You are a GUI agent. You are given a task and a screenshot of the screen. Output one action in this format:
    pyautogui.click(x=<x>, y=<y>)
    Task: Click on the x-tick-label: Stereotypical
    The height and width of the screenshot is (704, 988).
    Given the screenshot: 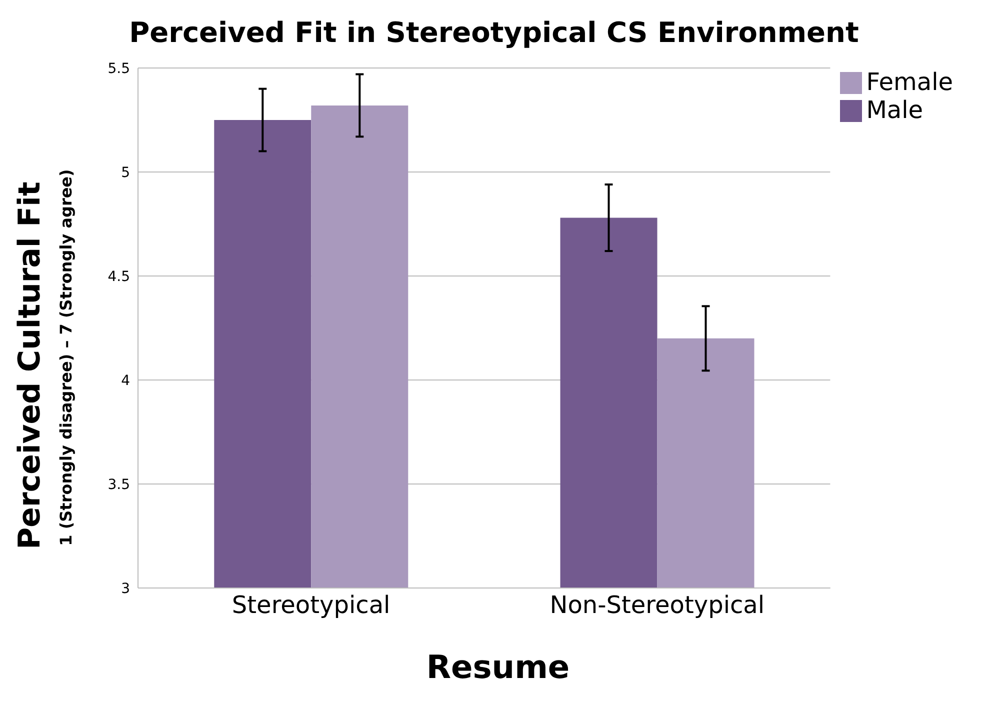 What is the action you would take?
    pyautogui.click(x=311, y=605)
    